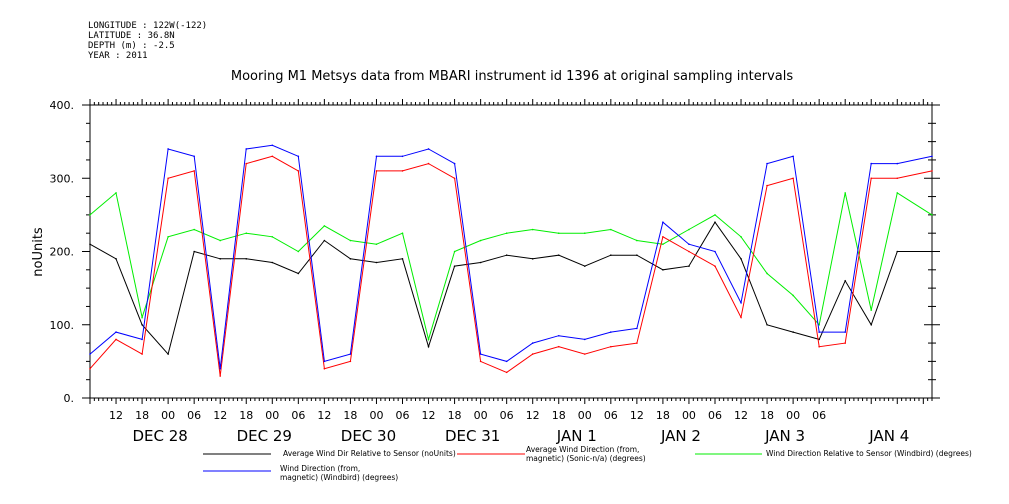 The image size is (1009, 504). What do you see at coordinates (368, 436) in the screenshot?
I see `x-day-label: DEC 30` at bounding box center [368, 436].